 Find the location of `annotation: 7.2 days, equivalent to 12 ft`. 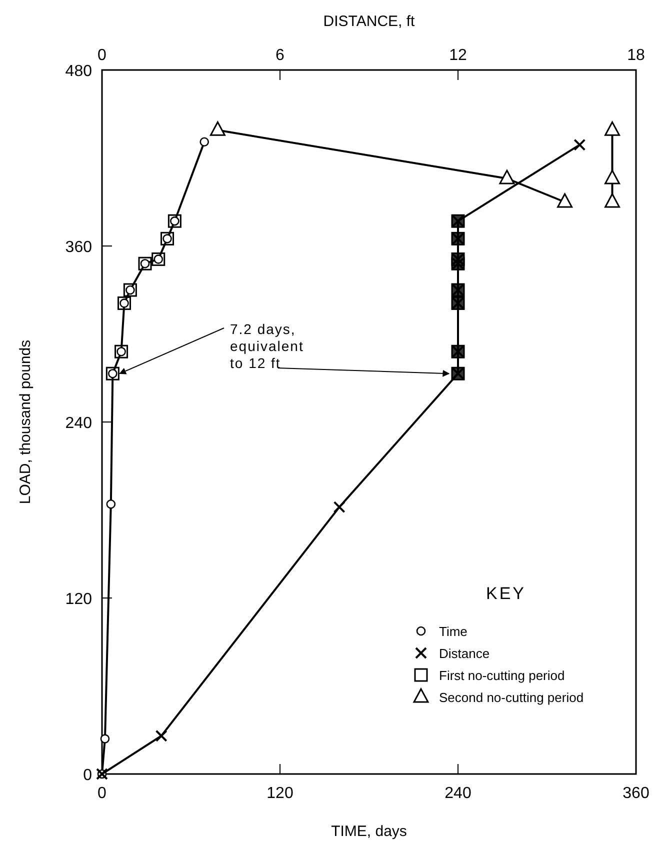

annotation: 7.2 days, equivalent to 12 ft is located at coordinates (267, 346).